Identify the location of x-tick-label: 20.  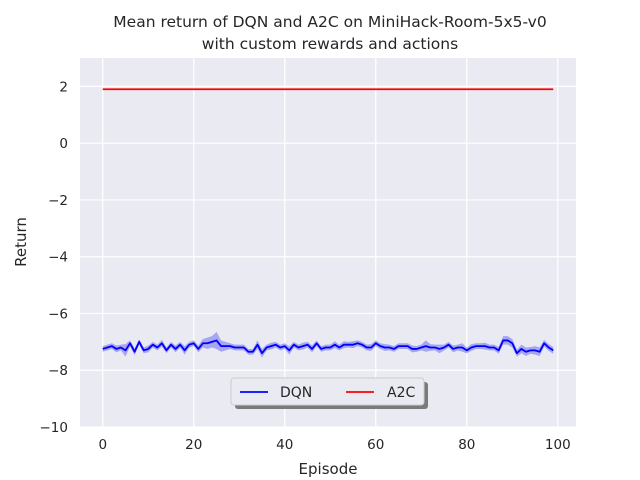
(193, 445).